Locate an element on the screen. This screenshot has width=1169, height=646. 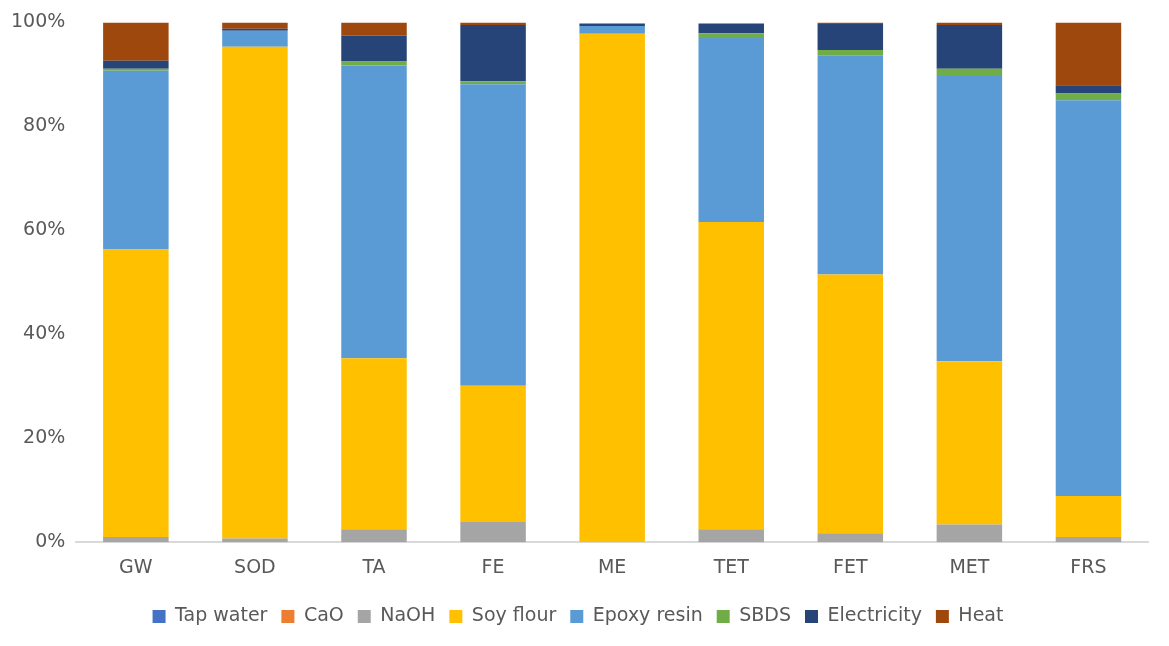
legend-label: NaOH is located at coordinates (408, 614).